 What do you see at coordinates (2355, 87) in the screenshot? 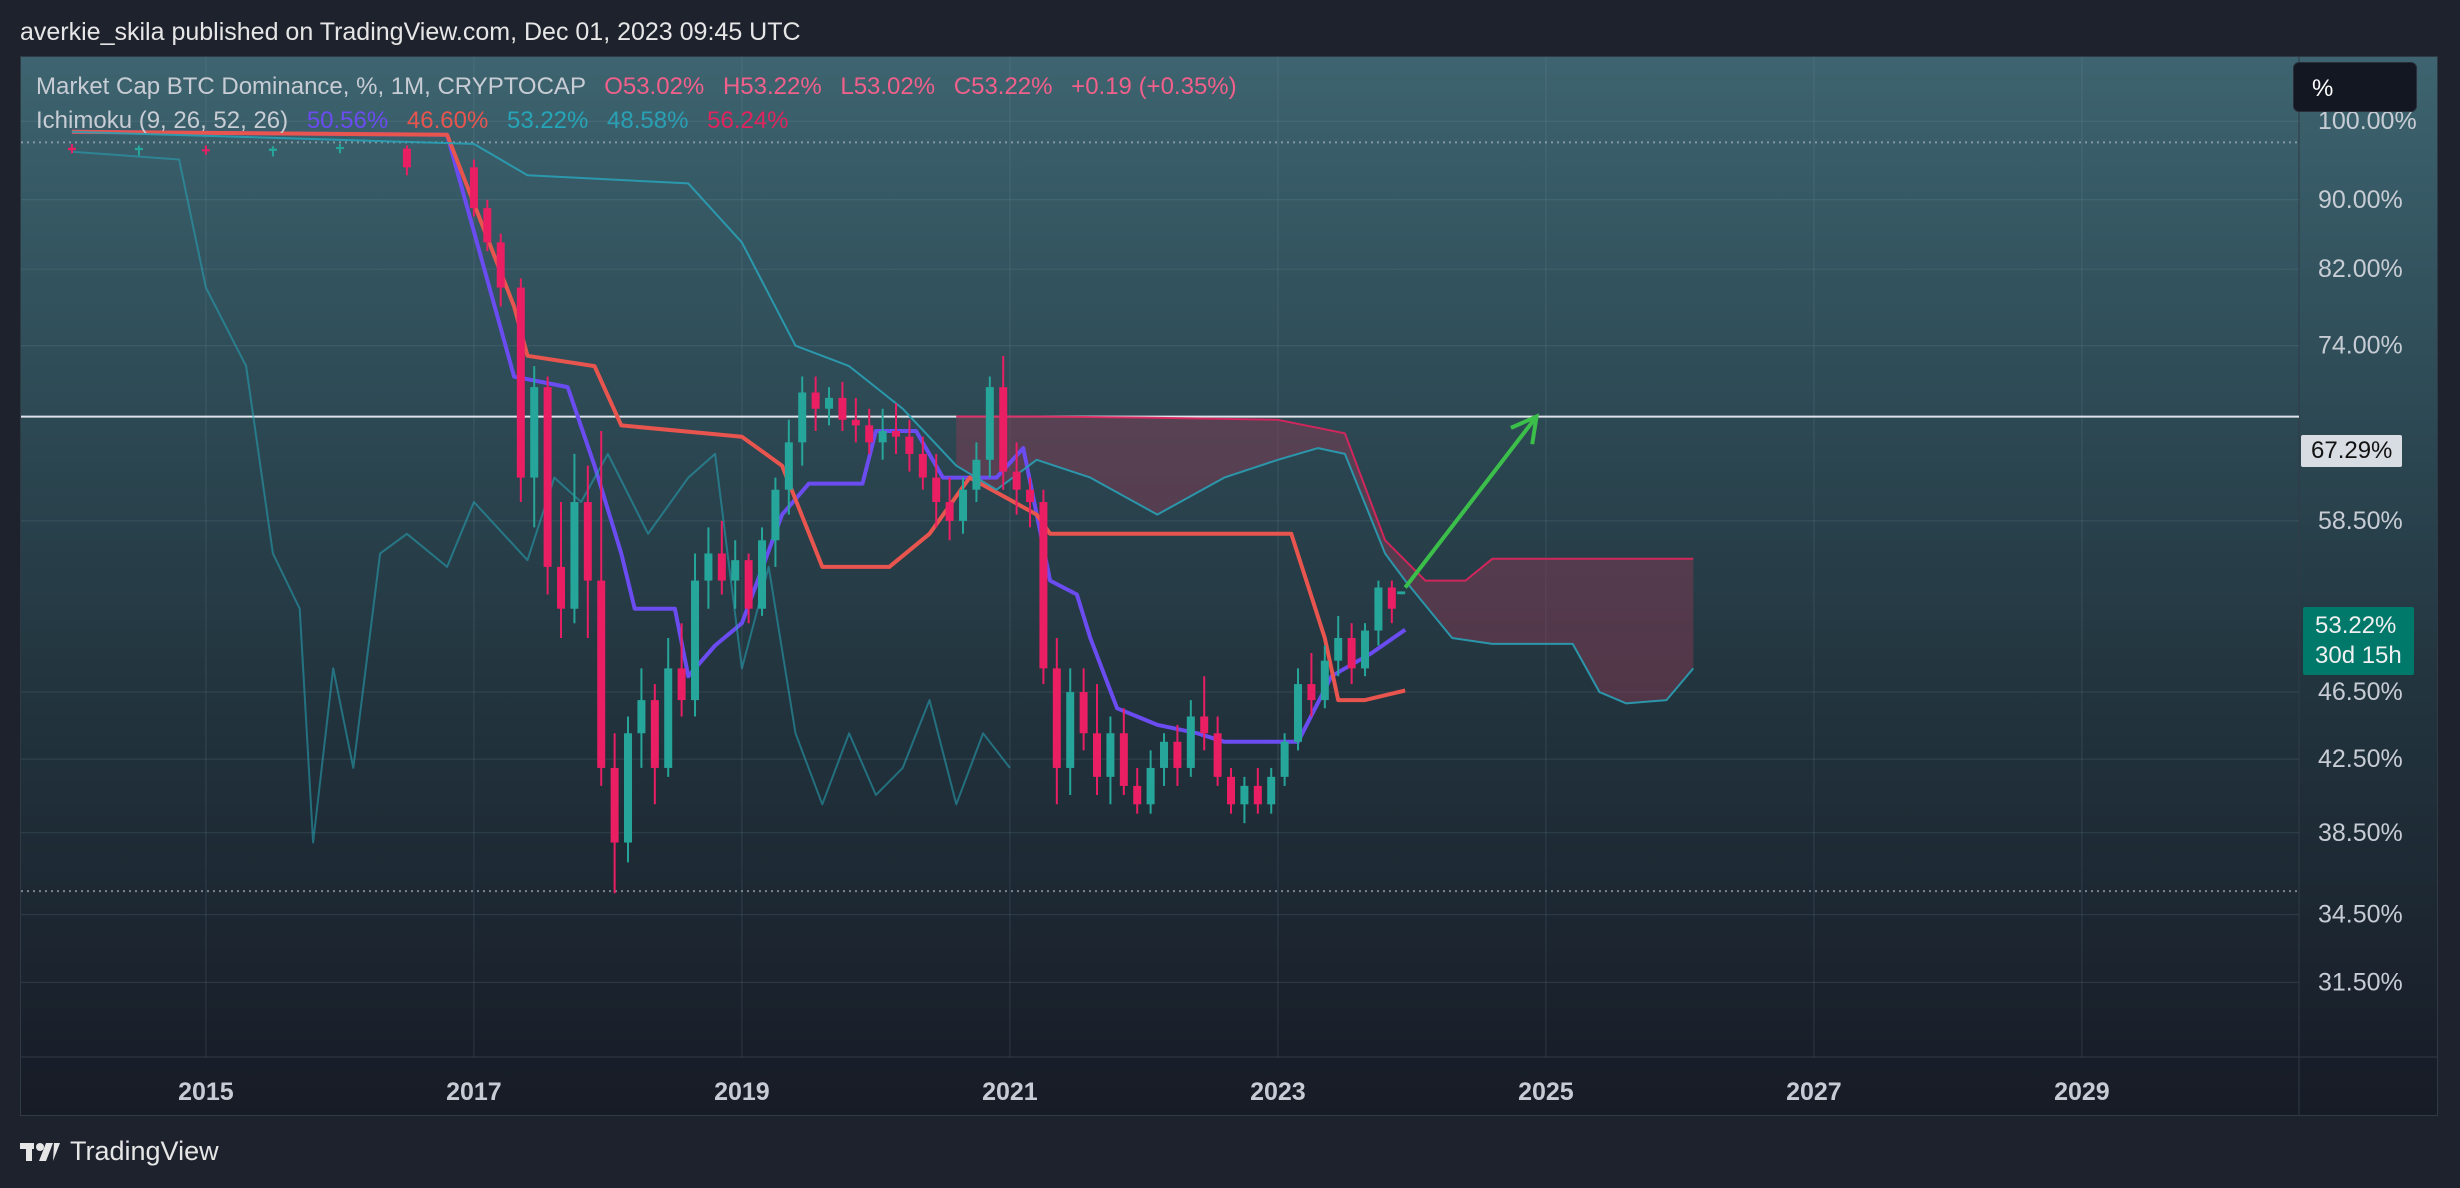
I see `percent-scale-button: %` at bounding box center [2355, 87].